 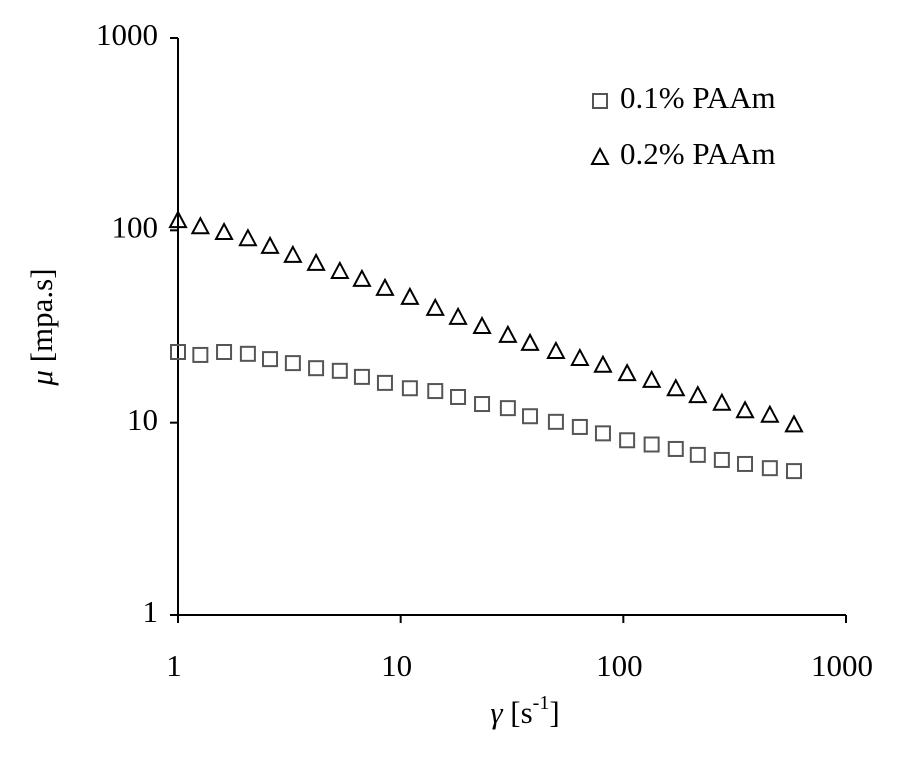 I want to click on y-tick-label: 10, so click(x=142, y=419).